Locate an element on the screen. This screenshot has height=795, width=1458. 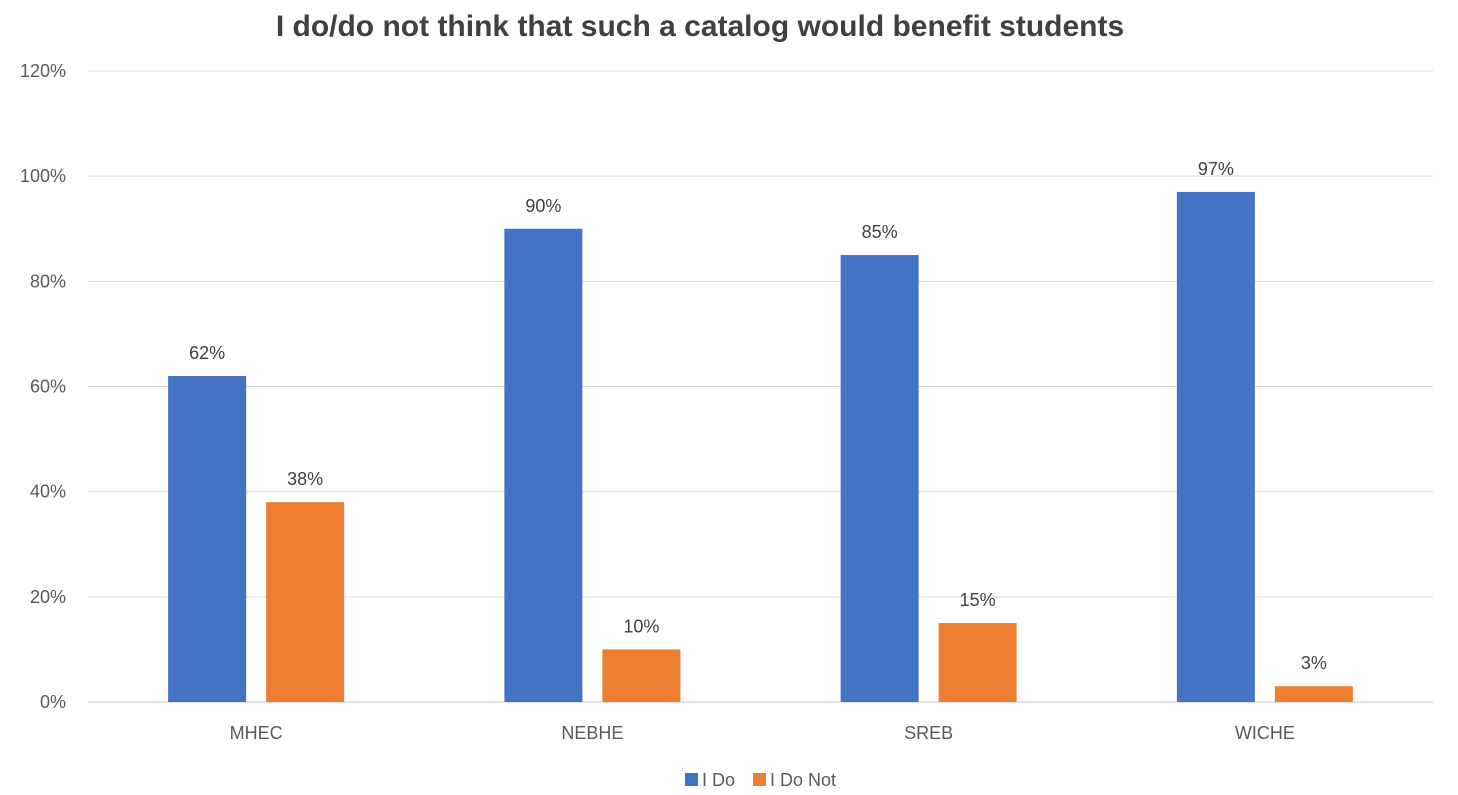
bar-i-do-not-mhec is located at coordinates (305, 602).